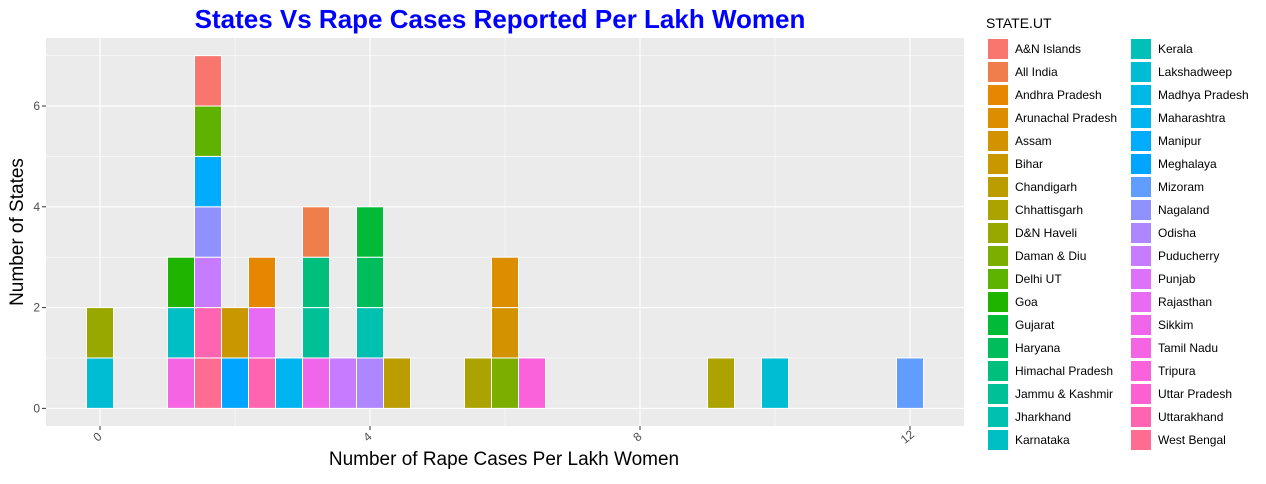 This screenshot has height=484, width=1266. I want to click on y-tick-label: 2, so click(36, 308).